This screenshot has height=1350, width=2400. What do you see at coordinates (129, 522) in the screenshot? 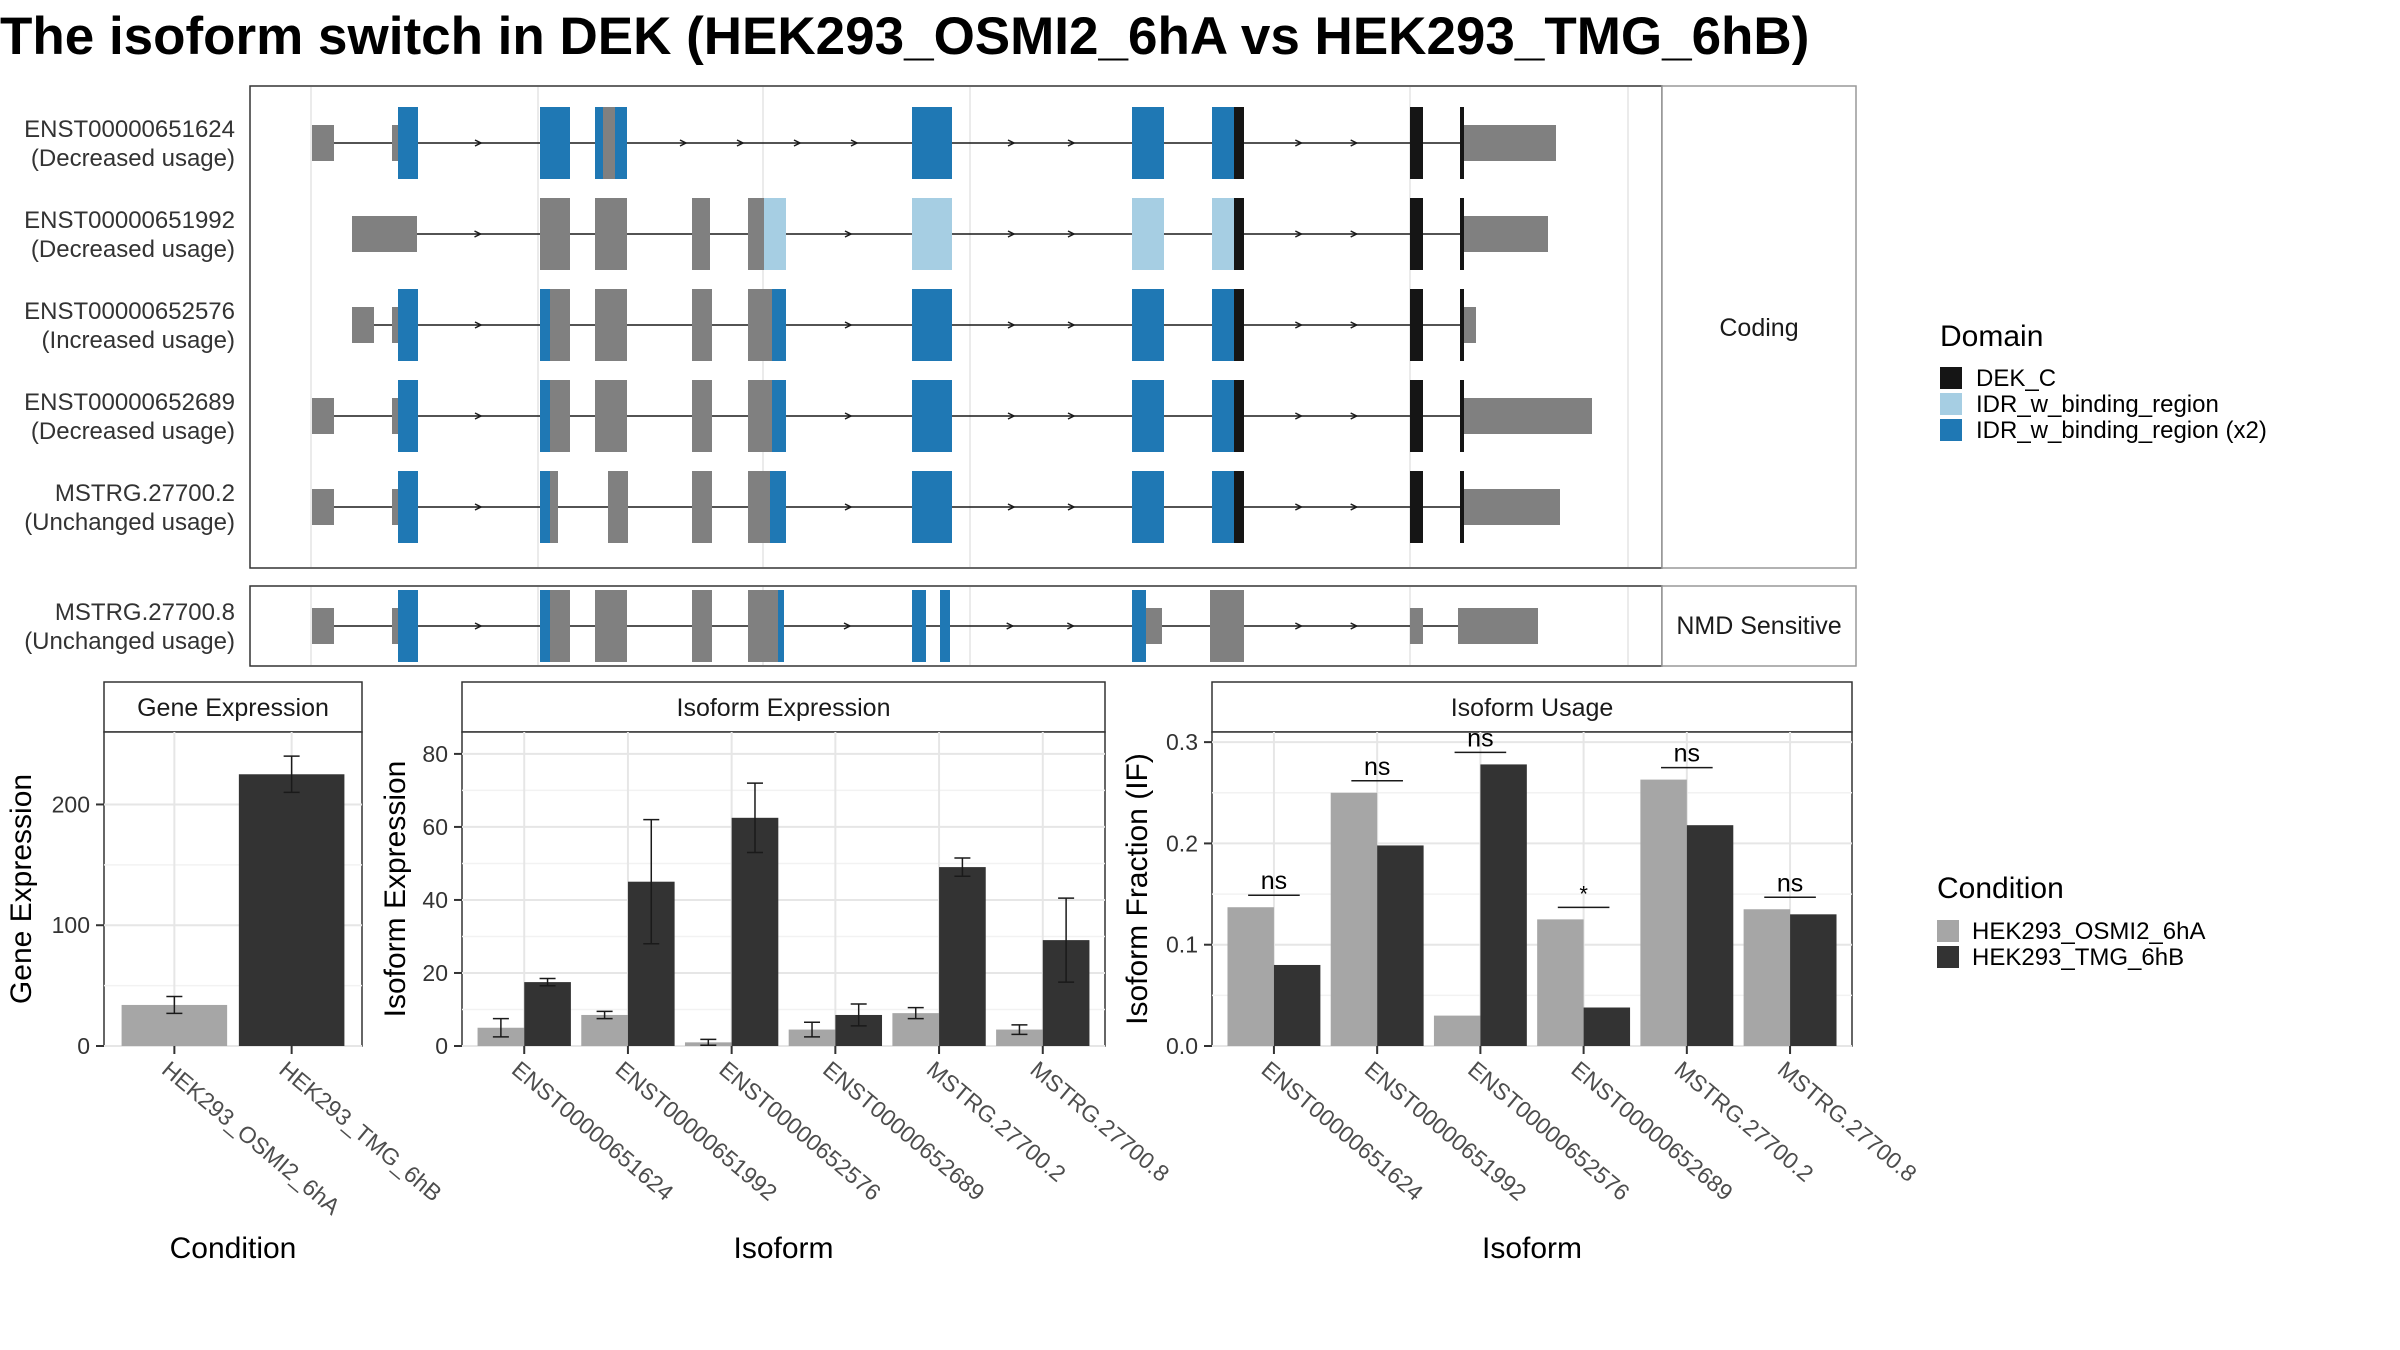
I see `transcript-usage-label: (Unchanged usage)` at bounding box center [129, 522].